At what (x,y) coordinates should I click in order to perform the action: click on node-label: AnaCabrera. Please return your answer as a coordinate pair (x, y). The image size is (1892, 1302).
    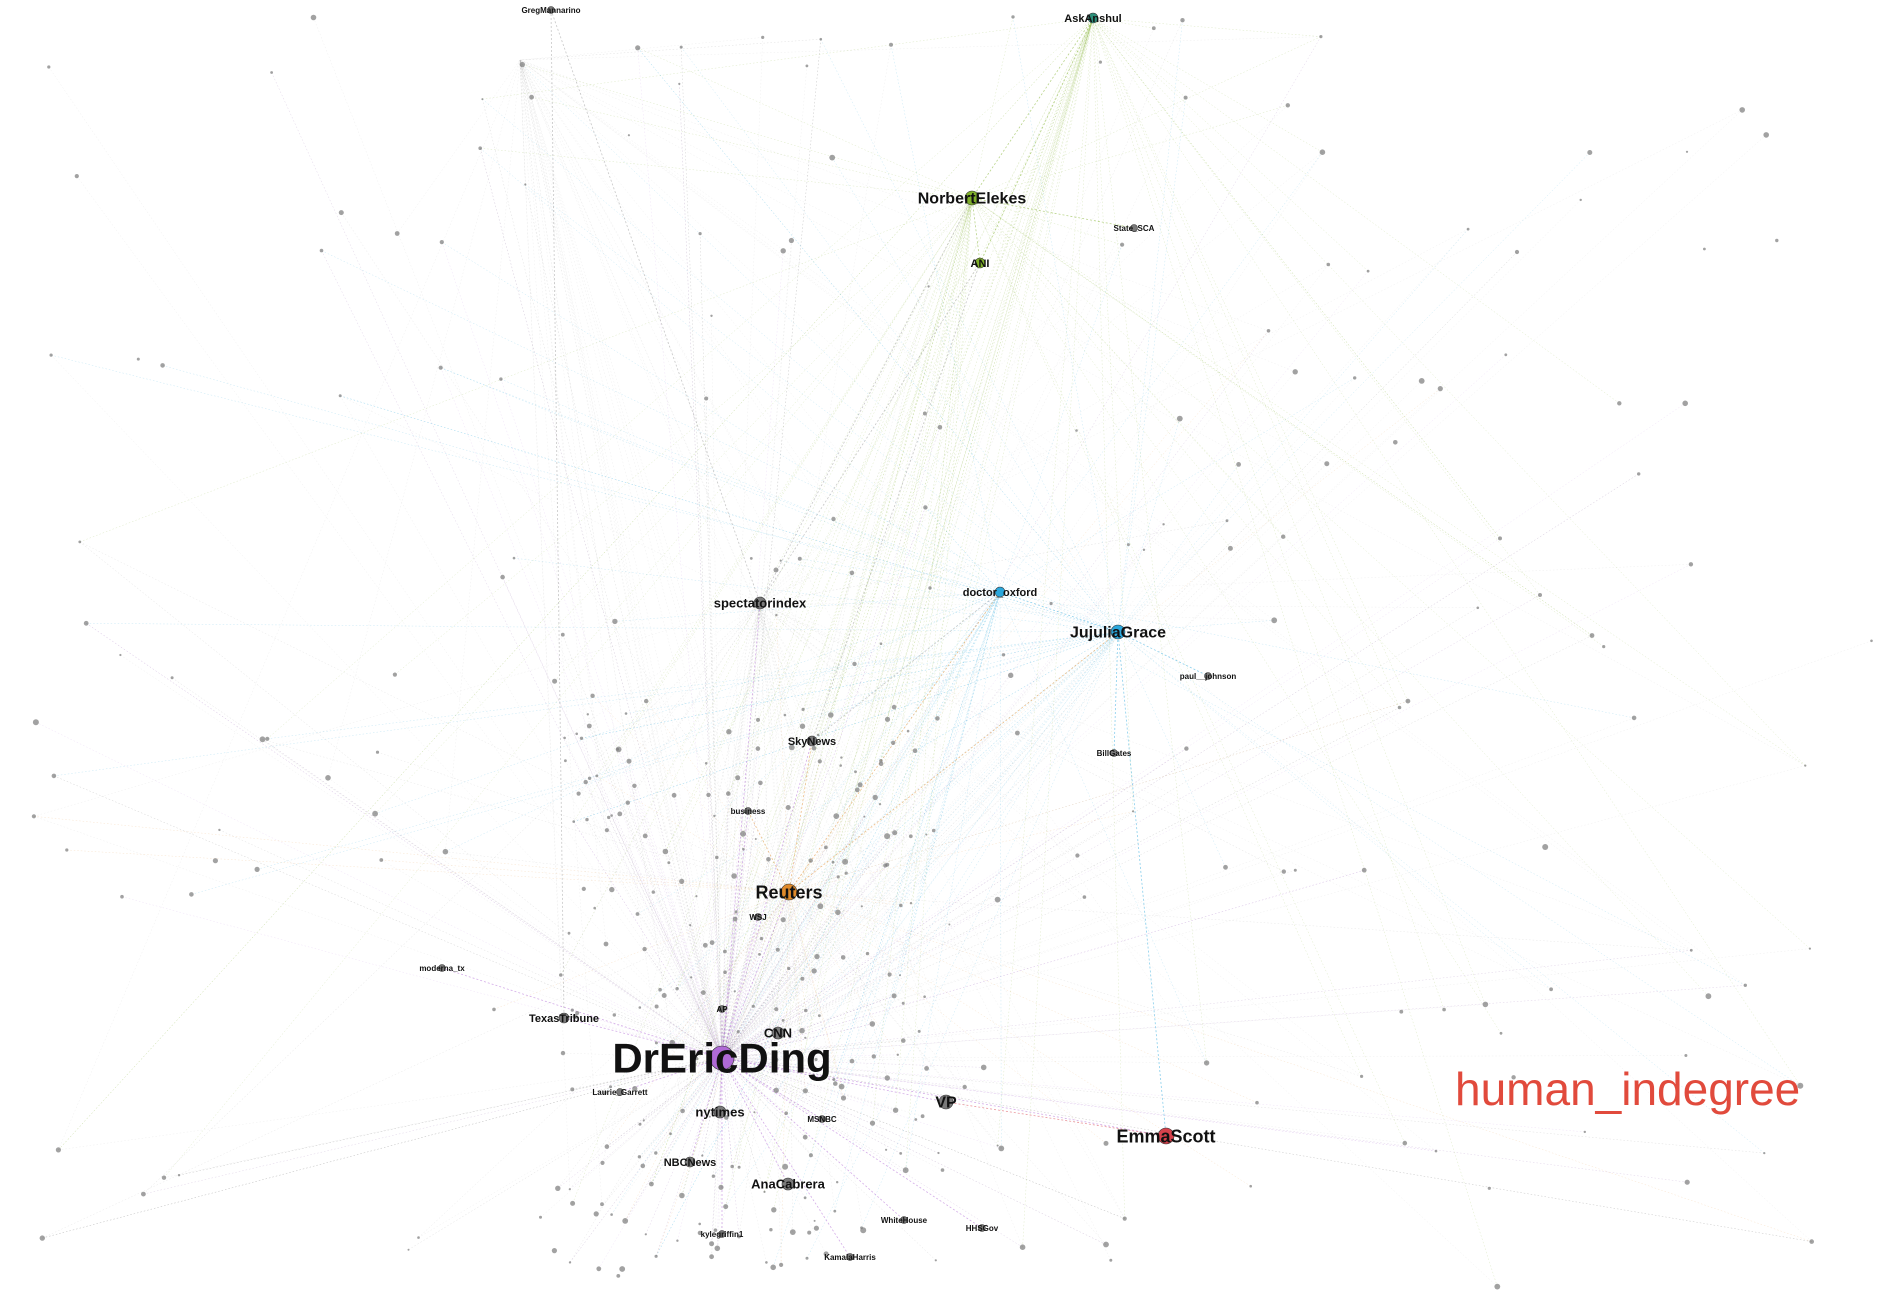
    Looking at the image, I should click on (788, 1184).